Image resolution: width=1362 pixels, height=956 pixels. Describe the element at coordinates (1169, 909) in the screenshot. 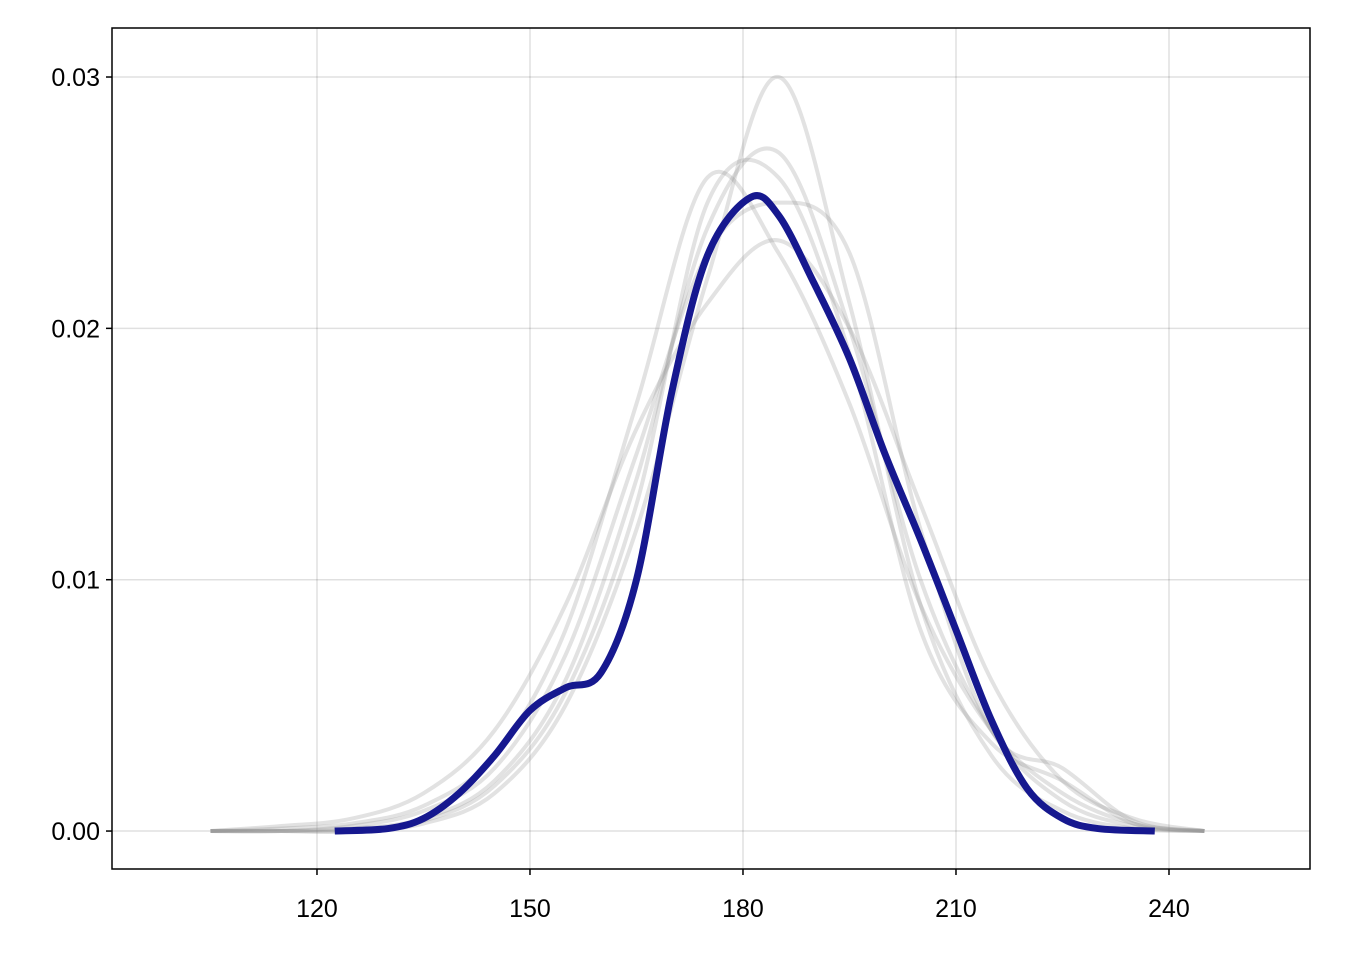

I see `x-tick-label: 240` at that location.